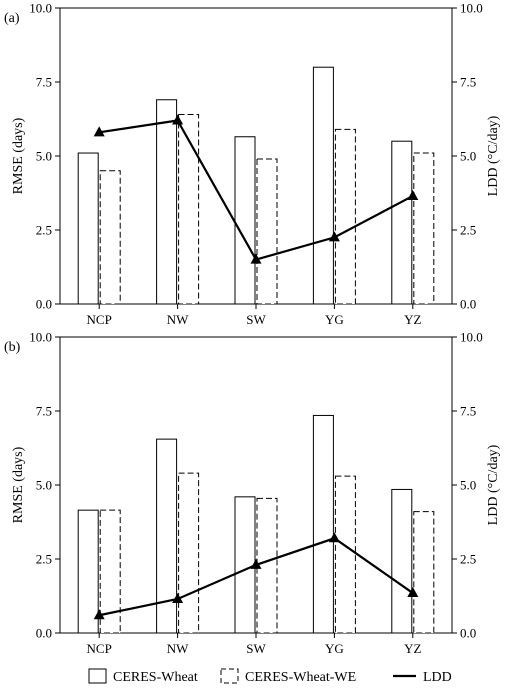 The image size is (509, 700). Describe the element at coordinates (12, 347) in the screenshot. I see `panel-label: (b)` at that location.